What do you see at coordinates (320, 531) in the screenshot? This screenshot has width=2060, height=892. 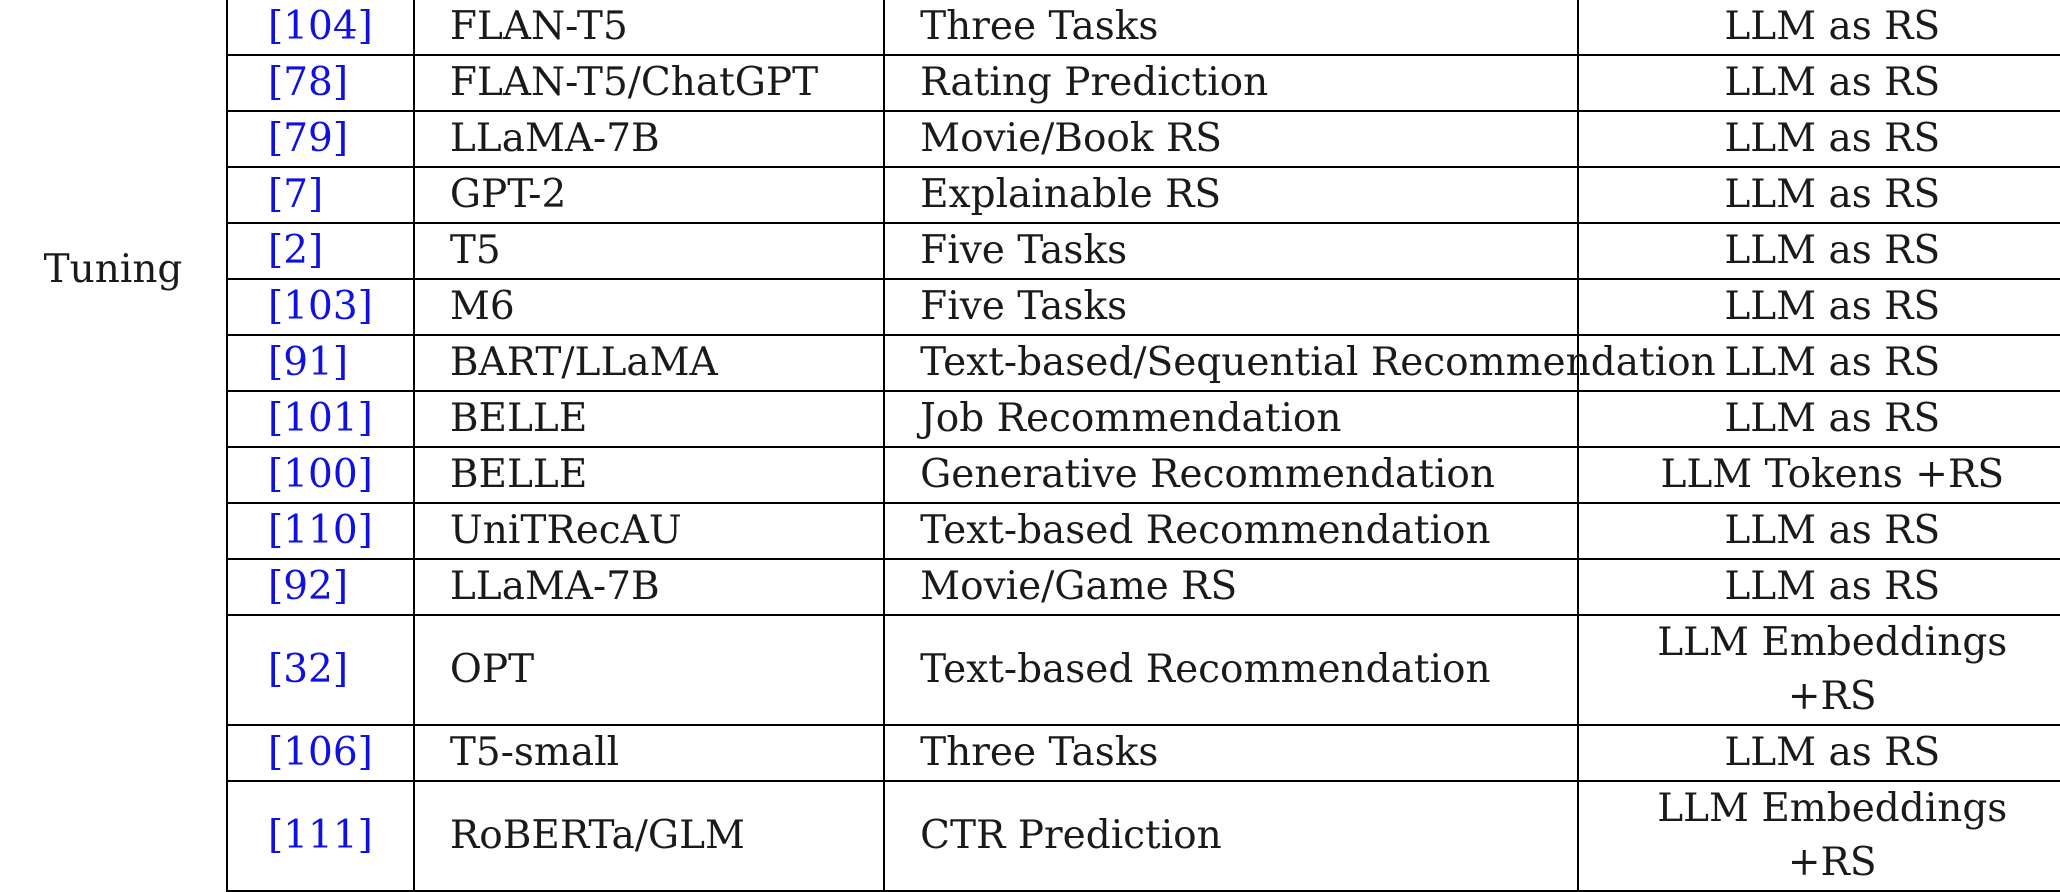 I see `citation-link: [110]` at bounding box center [320, 531].